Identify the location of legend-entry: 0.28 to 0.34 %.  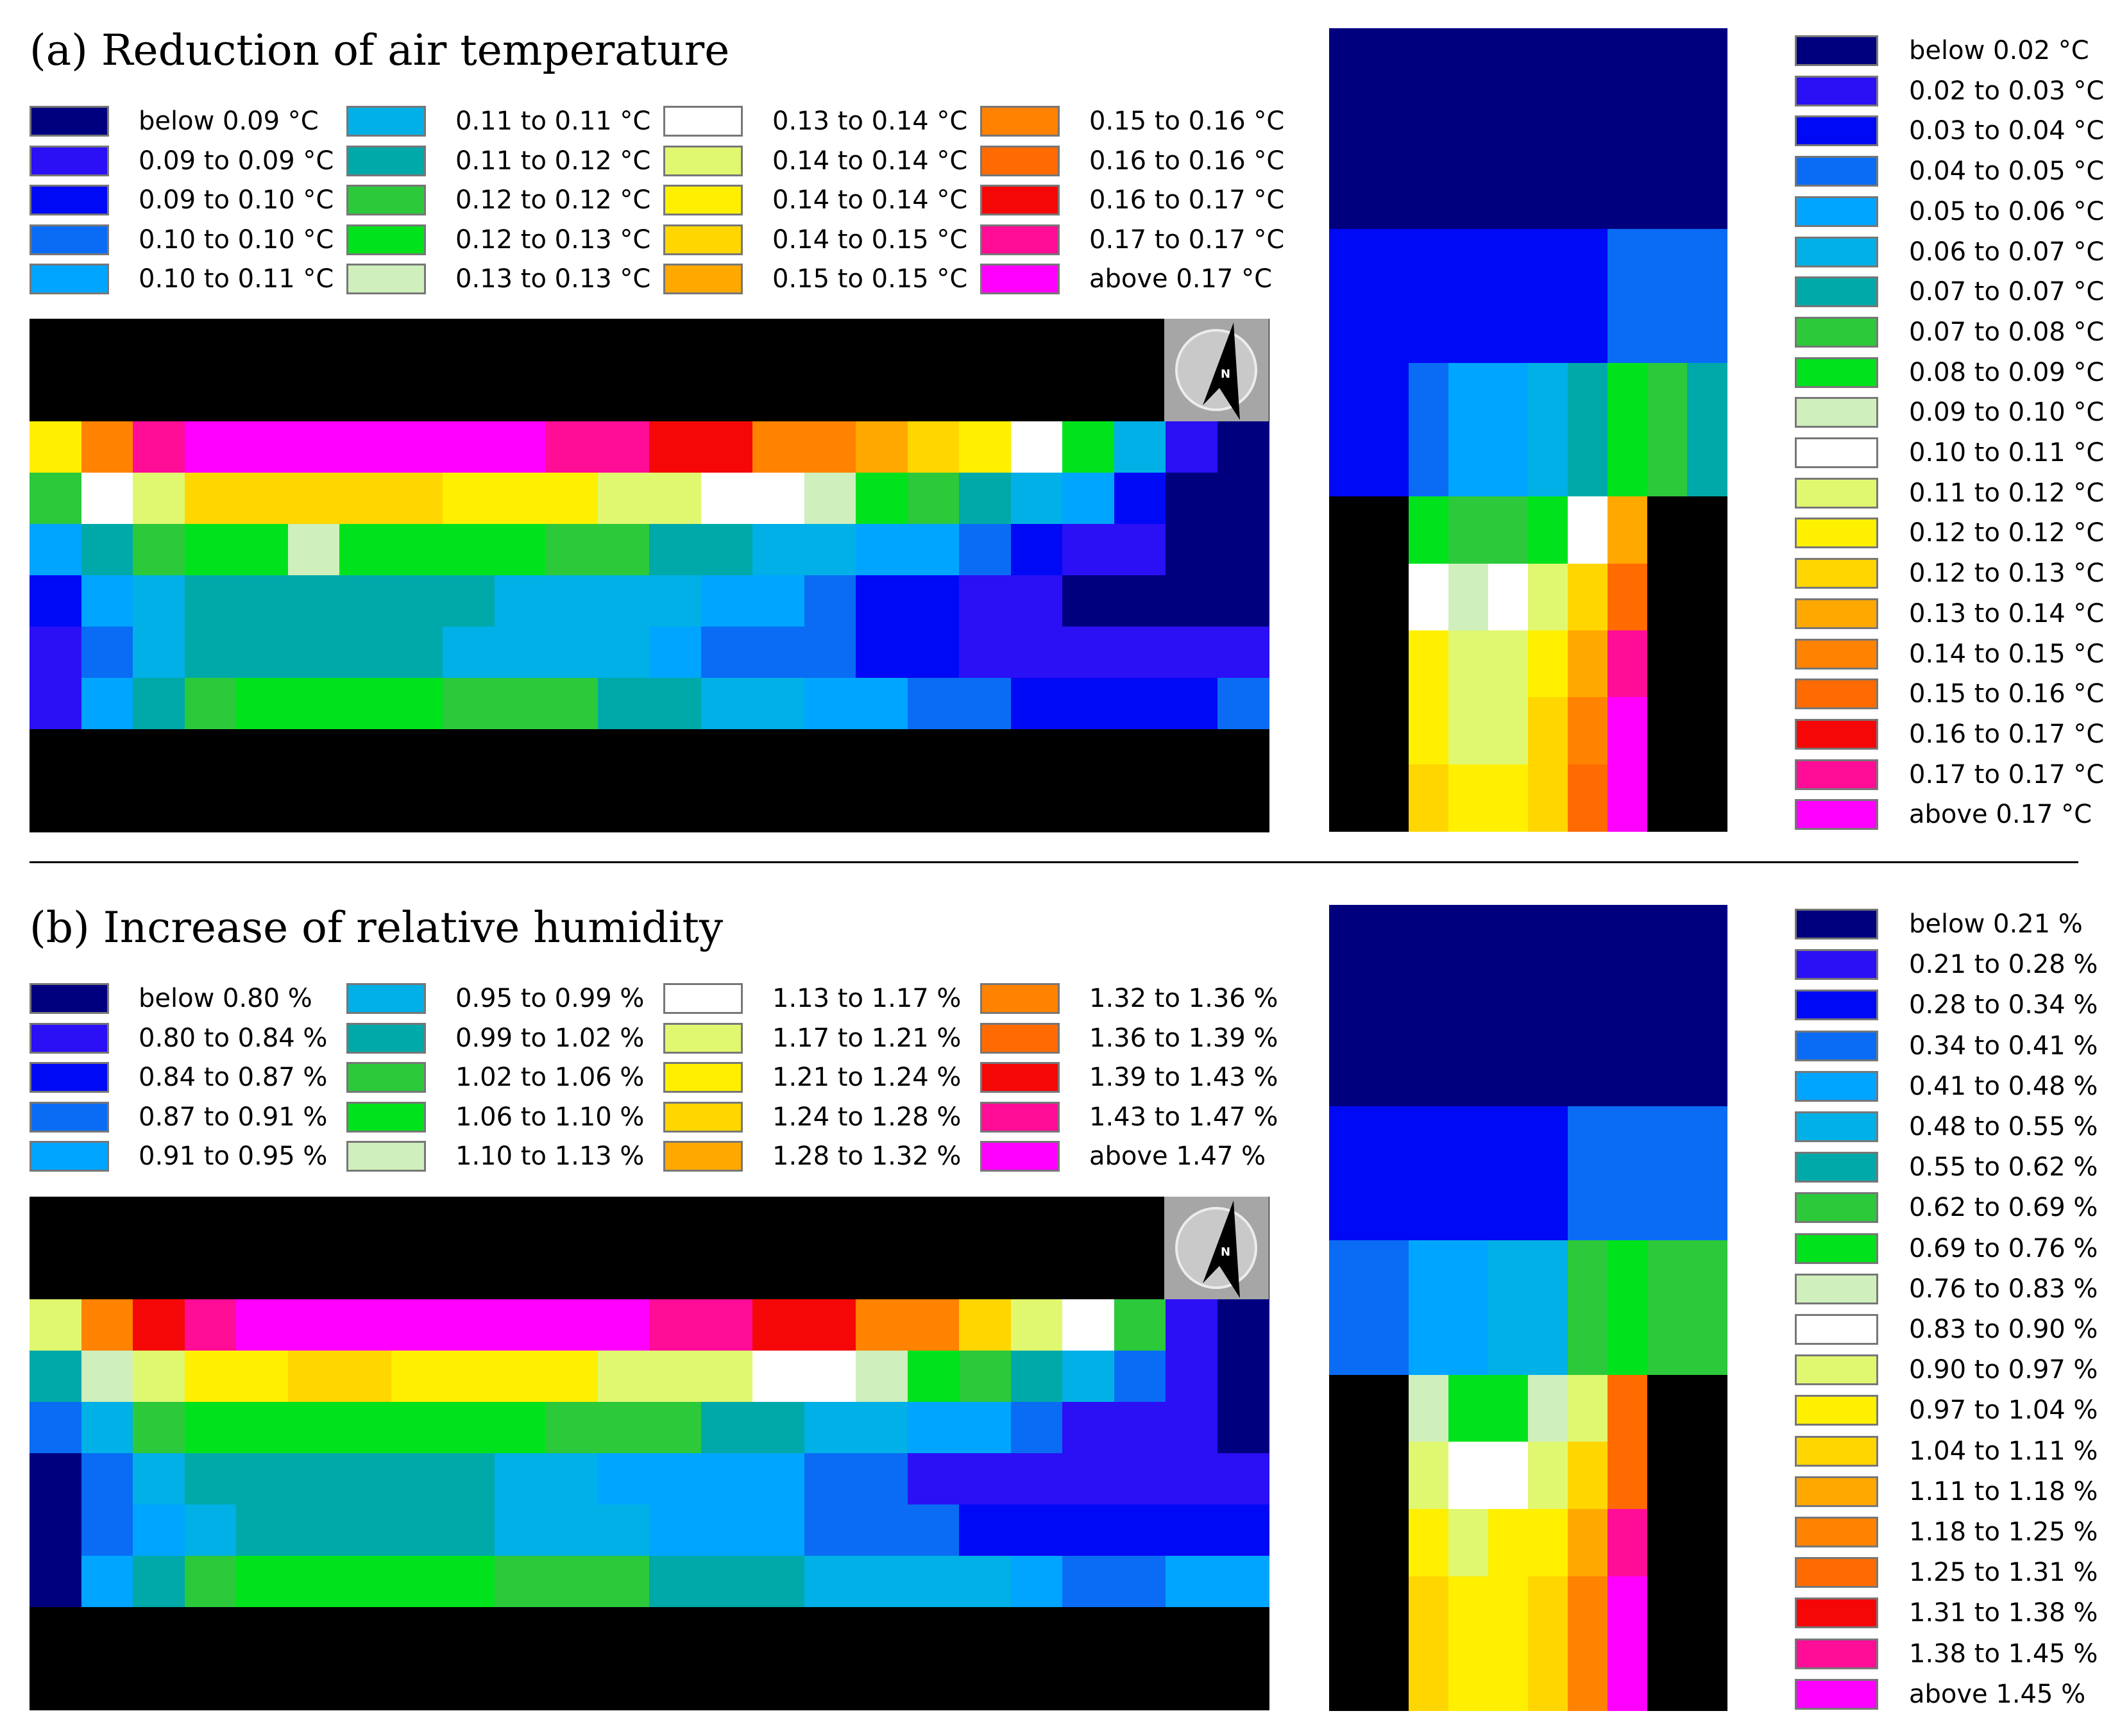
(1946, 1005).